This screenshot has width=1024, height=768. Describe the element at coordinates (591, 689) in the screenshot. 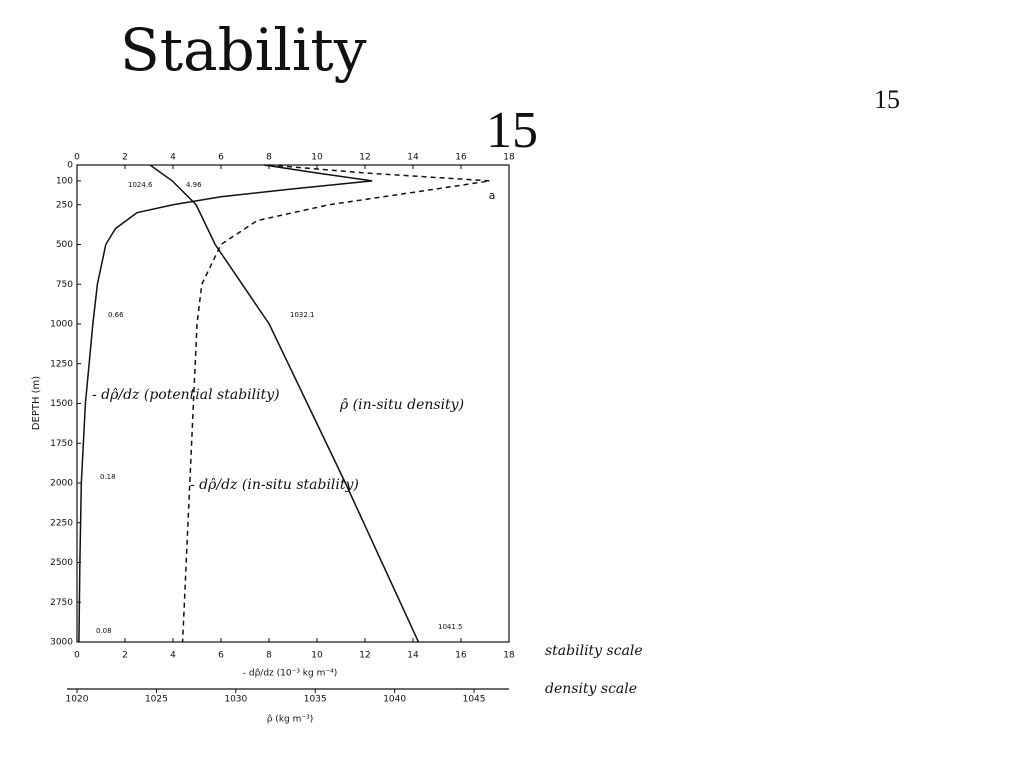

I see `scale-note: density scale` at that location.